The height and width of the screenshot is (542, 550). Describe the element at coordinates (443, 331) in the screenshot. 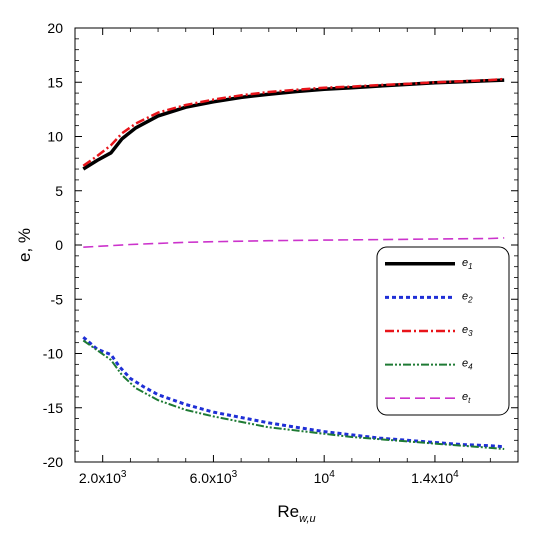

I see `legend: e1 e2 e3 e4 et` at that location.